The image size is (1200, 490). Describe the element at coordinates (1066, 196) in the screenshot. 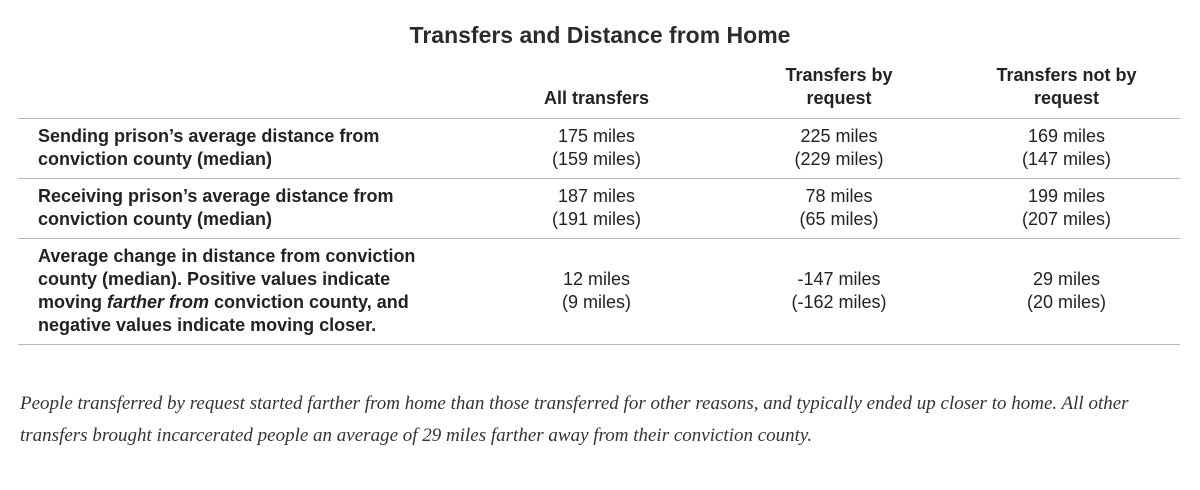

I see `cell-value-average: 199 miles` at that location.